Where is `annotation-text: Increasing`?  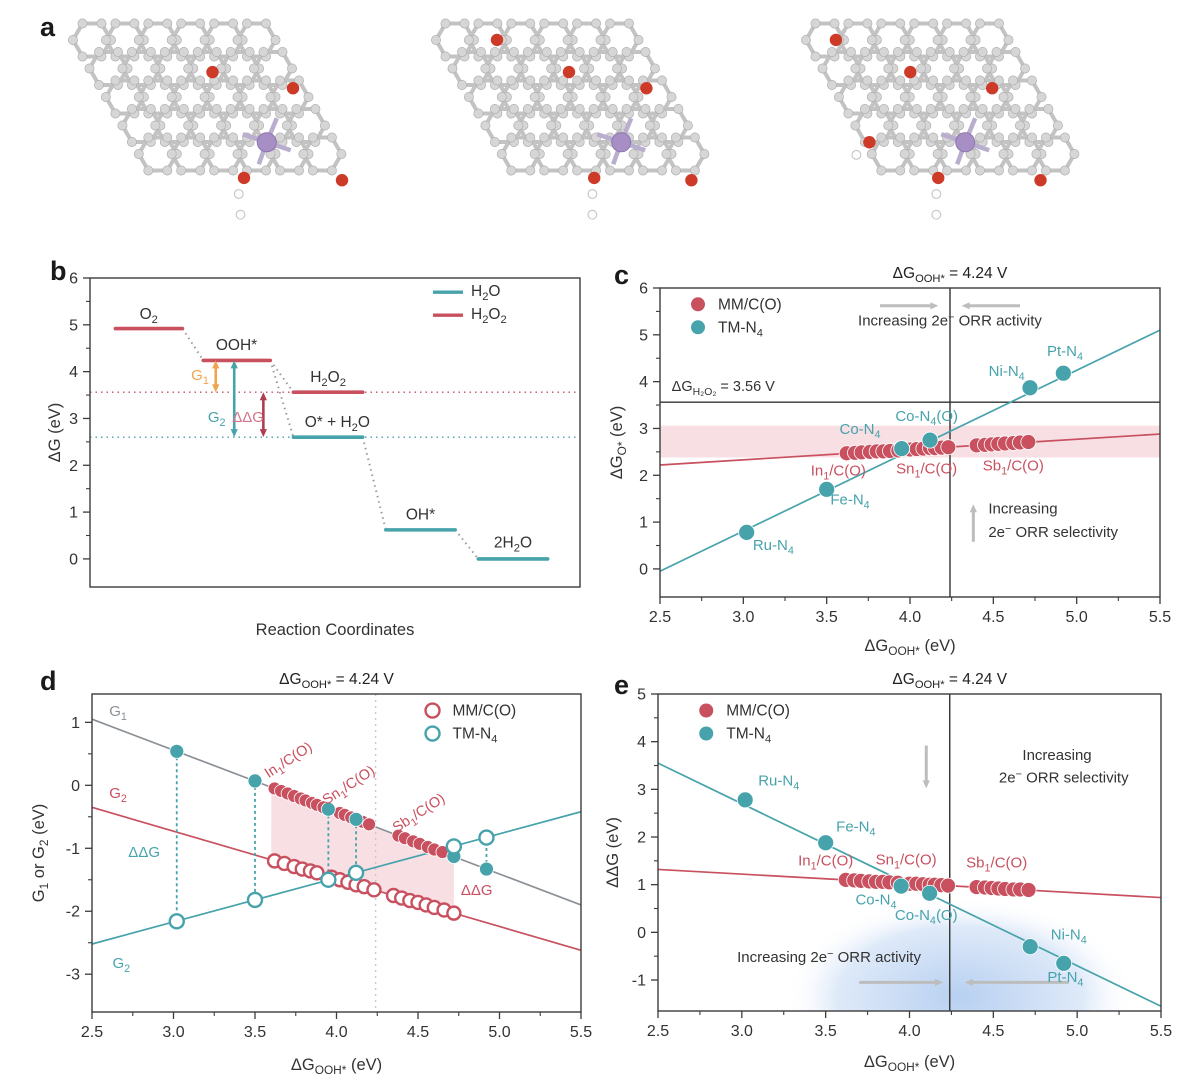 annotation-text: Increasing is located at coordinates (1022, 509).